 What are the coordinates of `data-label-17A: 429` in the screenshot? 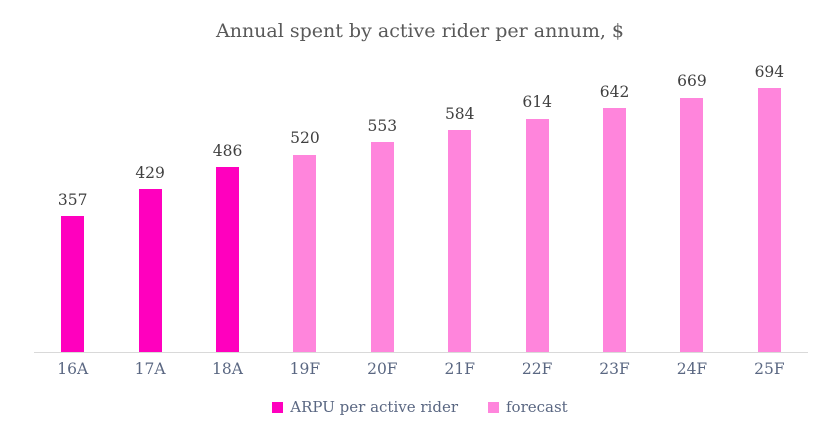 It's located at (150, 172).